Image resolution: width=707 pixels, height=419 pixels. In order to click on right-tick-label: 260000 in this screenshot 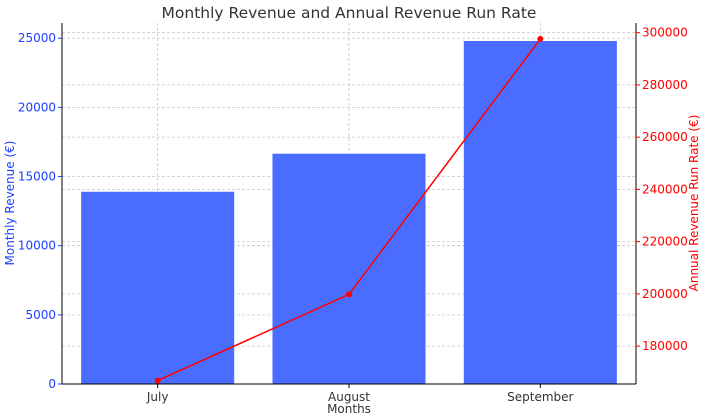, I will do `click(665, 137)`.